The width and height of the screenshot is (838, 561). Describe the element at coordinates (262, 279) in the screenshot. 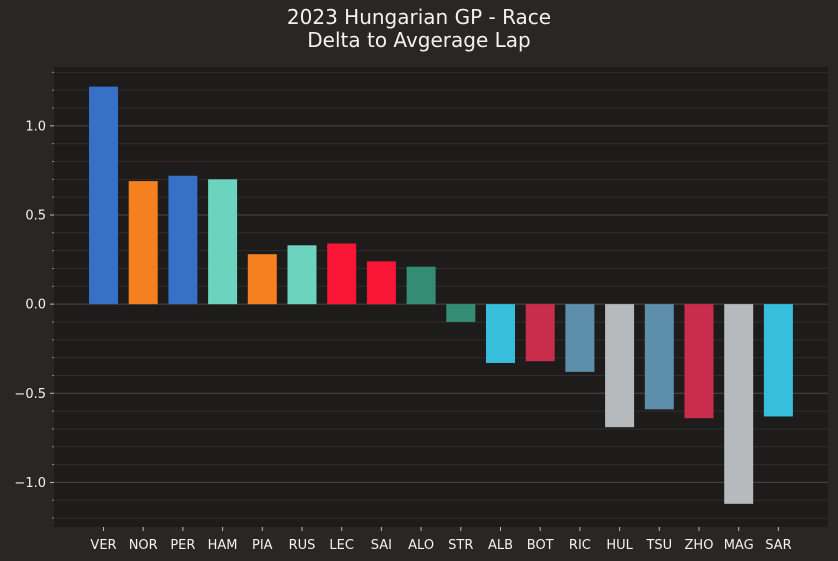

I see `bar-pia` at that location.